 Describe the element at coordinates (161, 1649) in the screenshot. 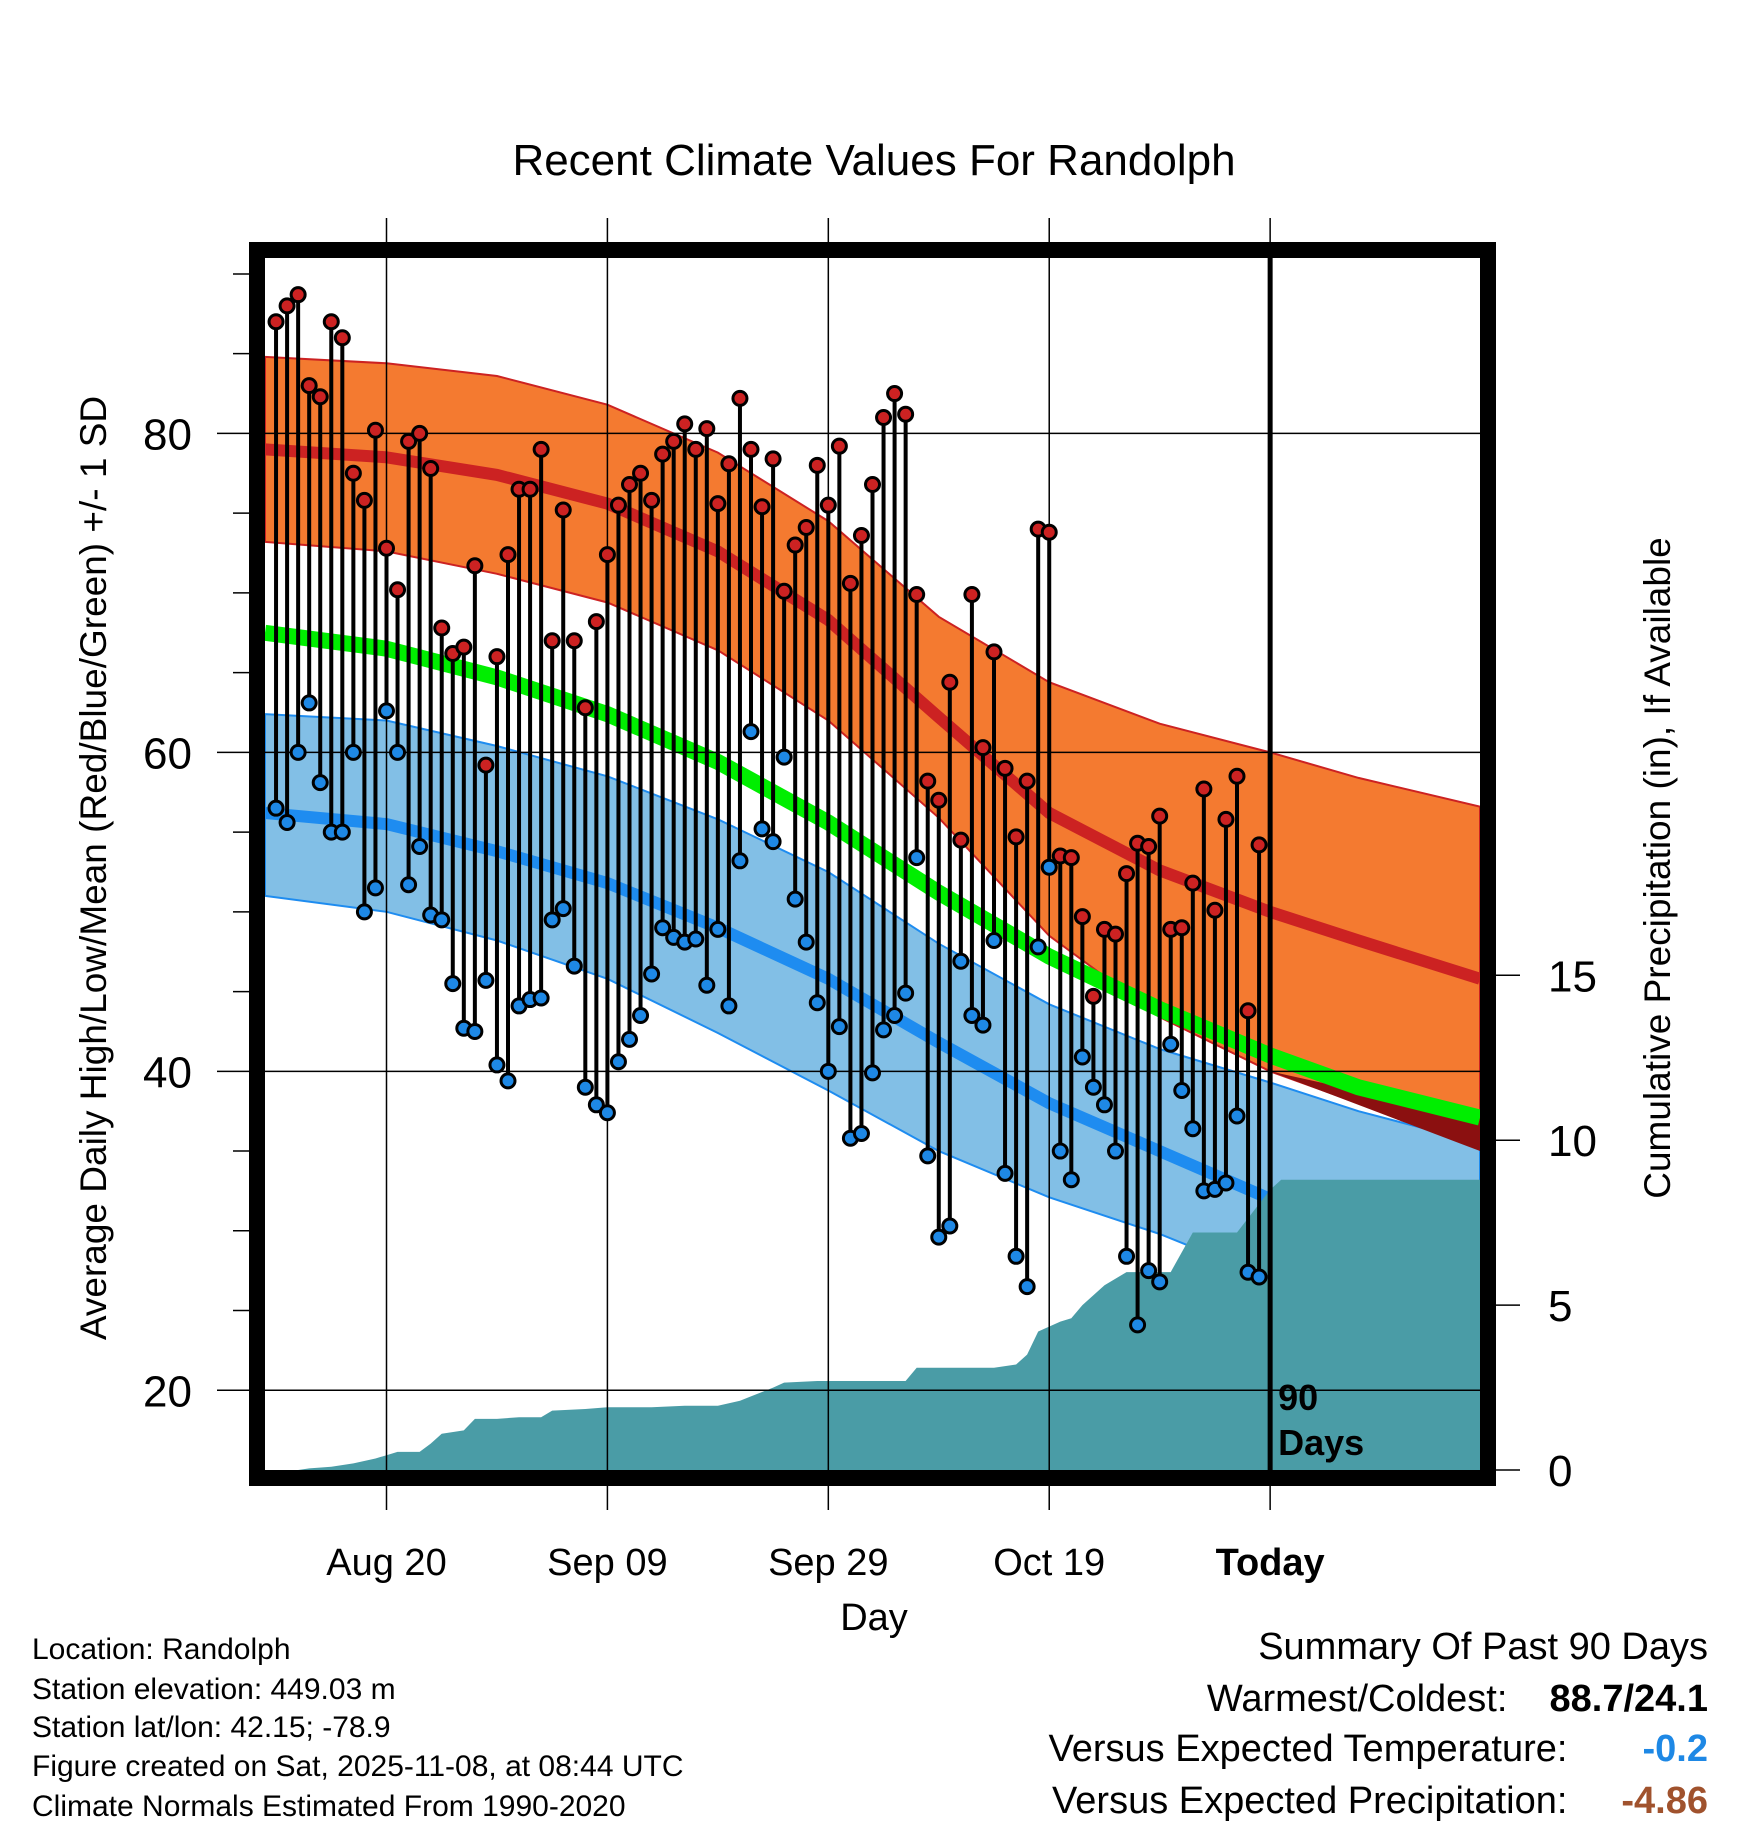

I see `station-location: Location: Randolph` at that location.